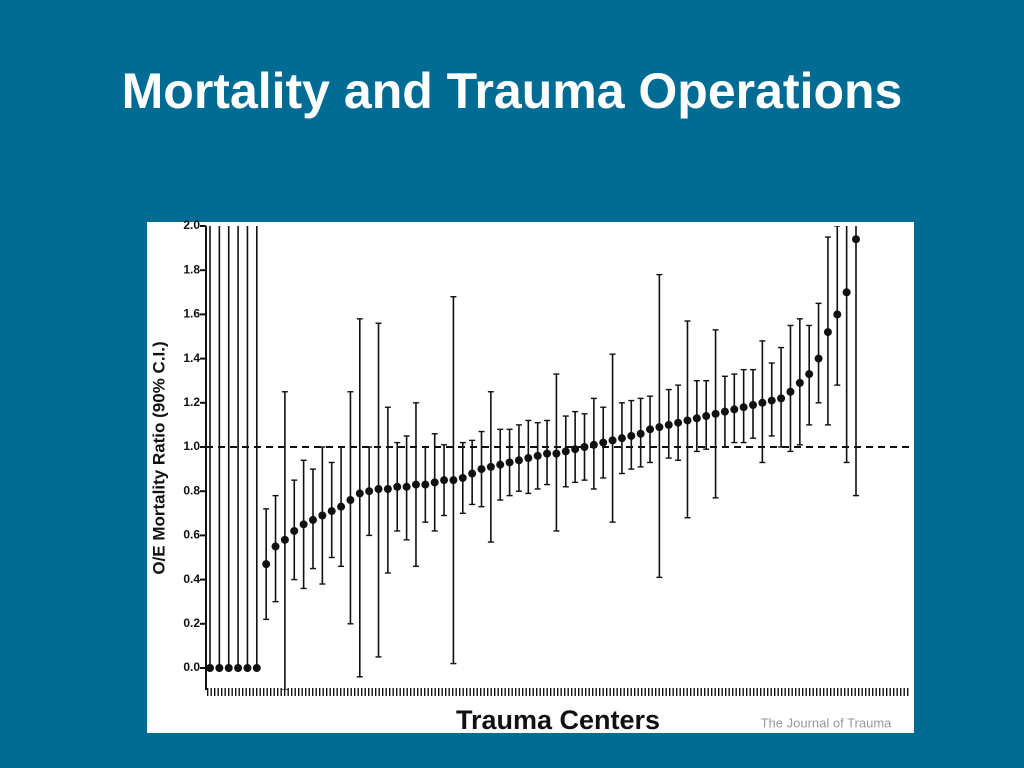 The image size is (1024, 768). Describe the element at coordinates (558, 692) in the screenshot. I see `x-axis-ticks` at that location.